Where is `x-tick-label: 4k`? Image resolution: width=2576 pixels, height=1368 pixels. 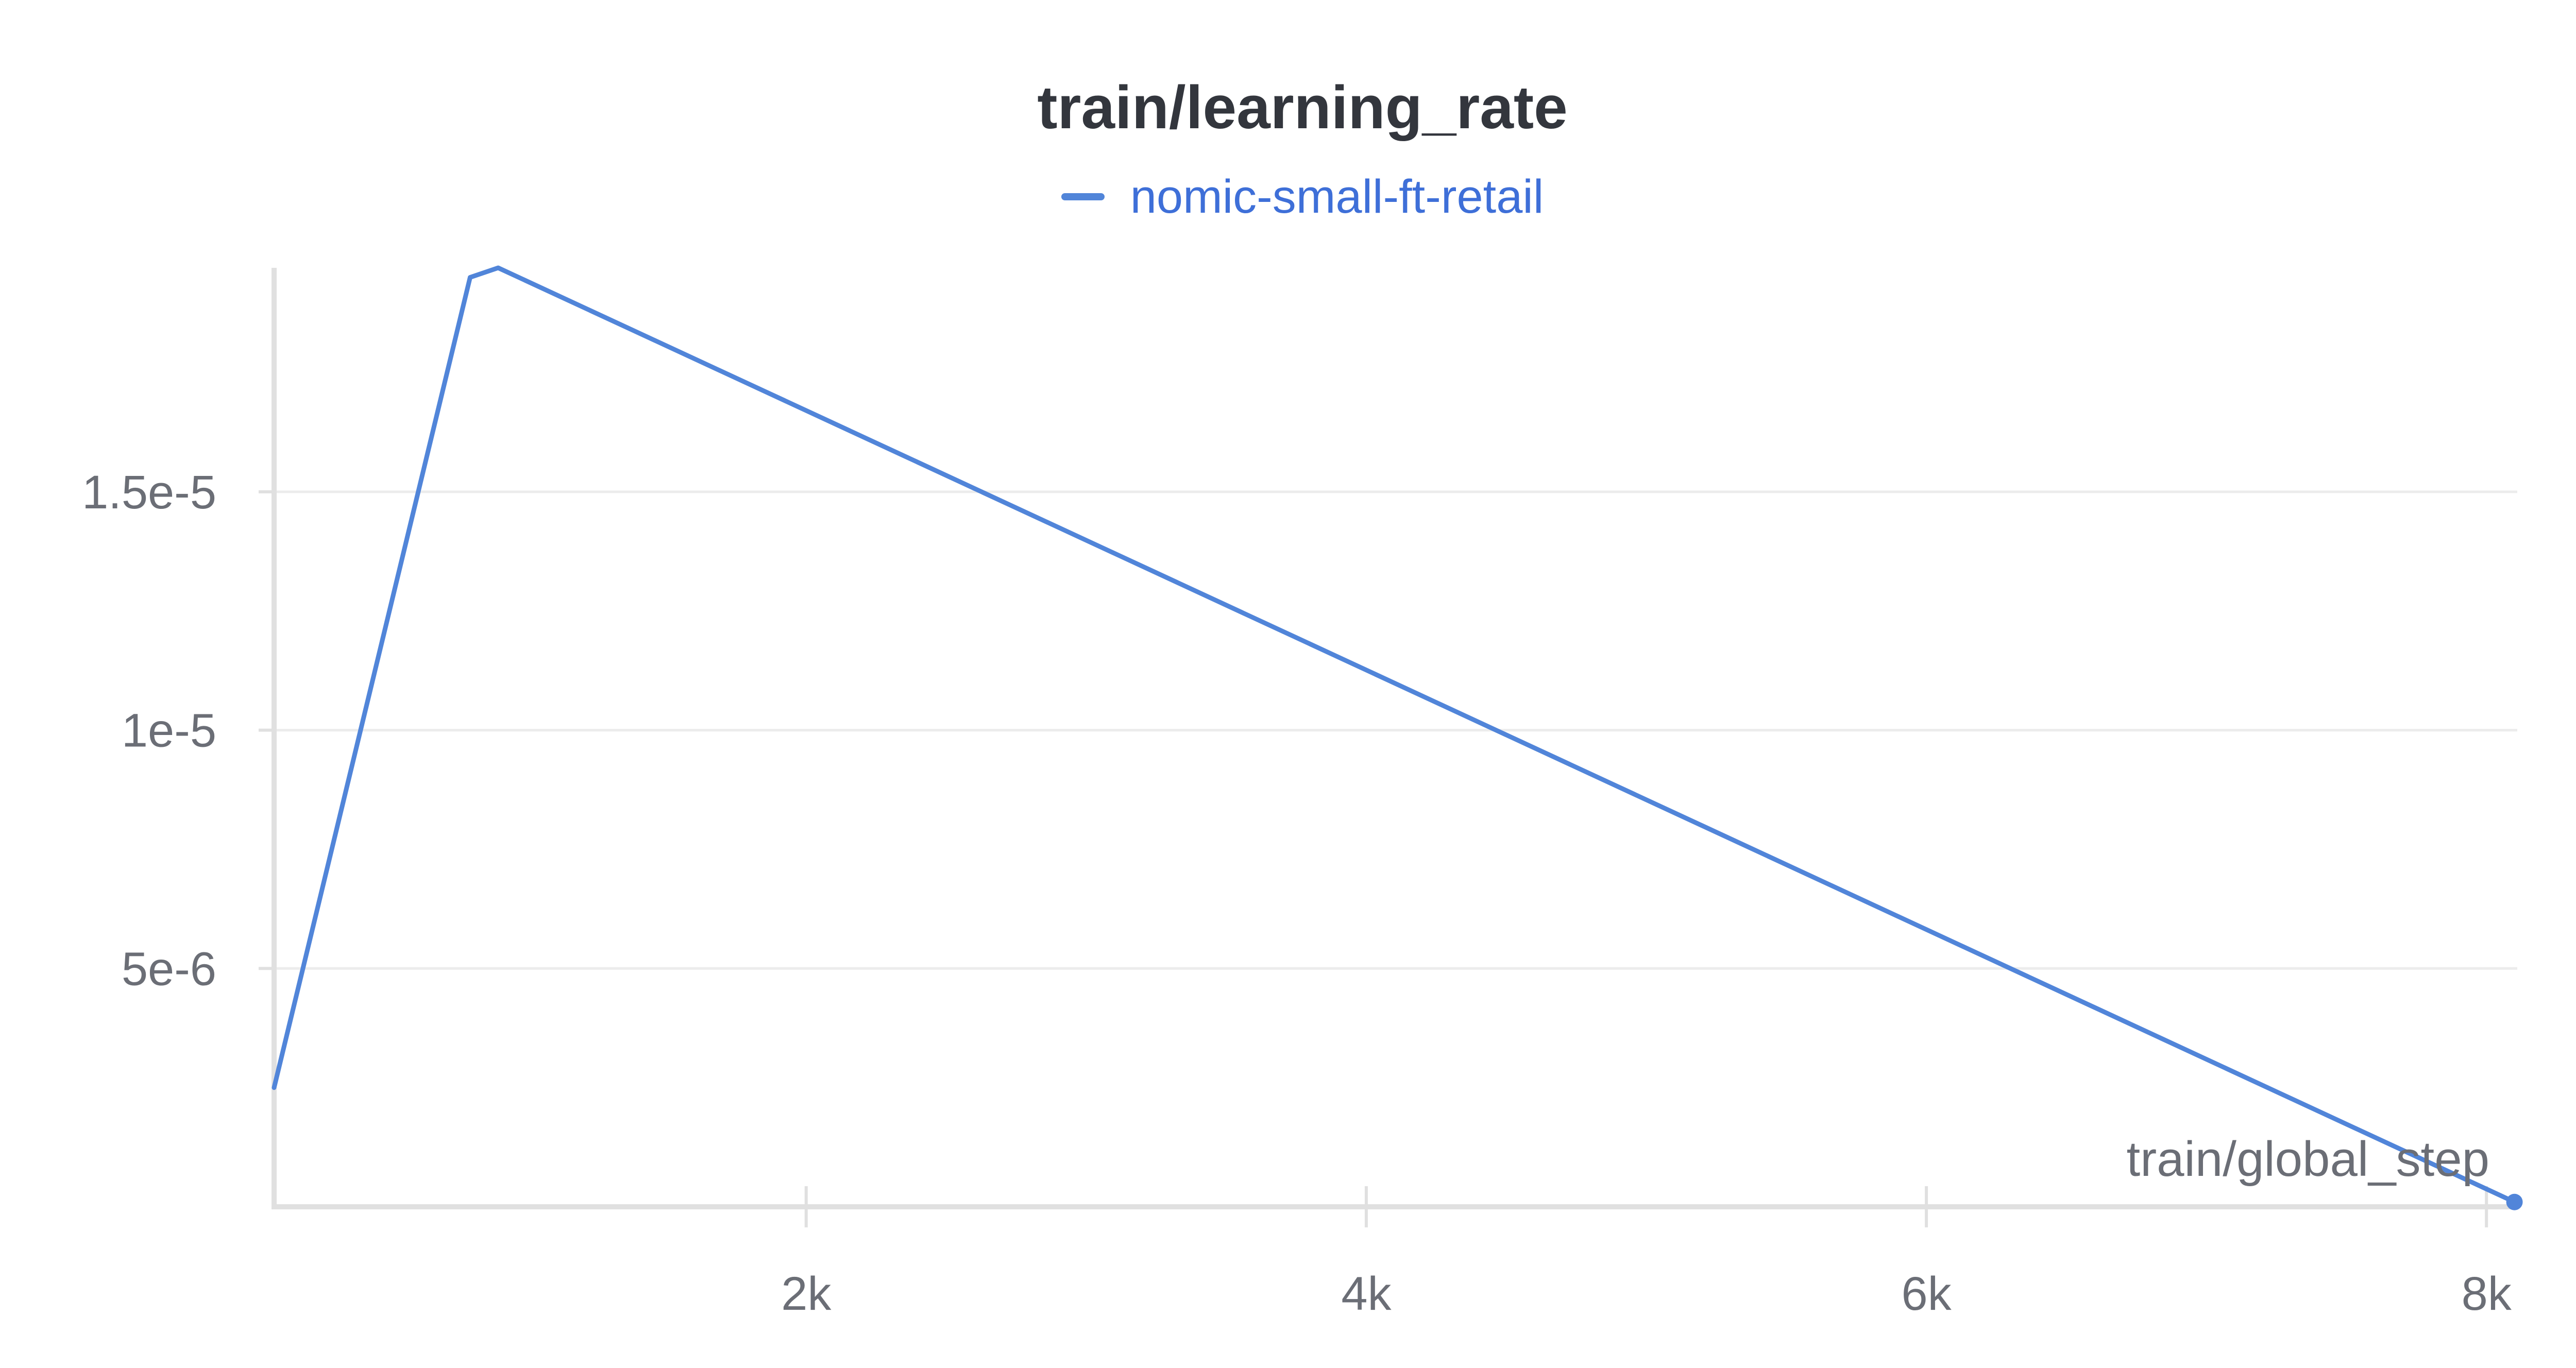 x-tick-label: 4k is located at coordinates (1366, 1294).